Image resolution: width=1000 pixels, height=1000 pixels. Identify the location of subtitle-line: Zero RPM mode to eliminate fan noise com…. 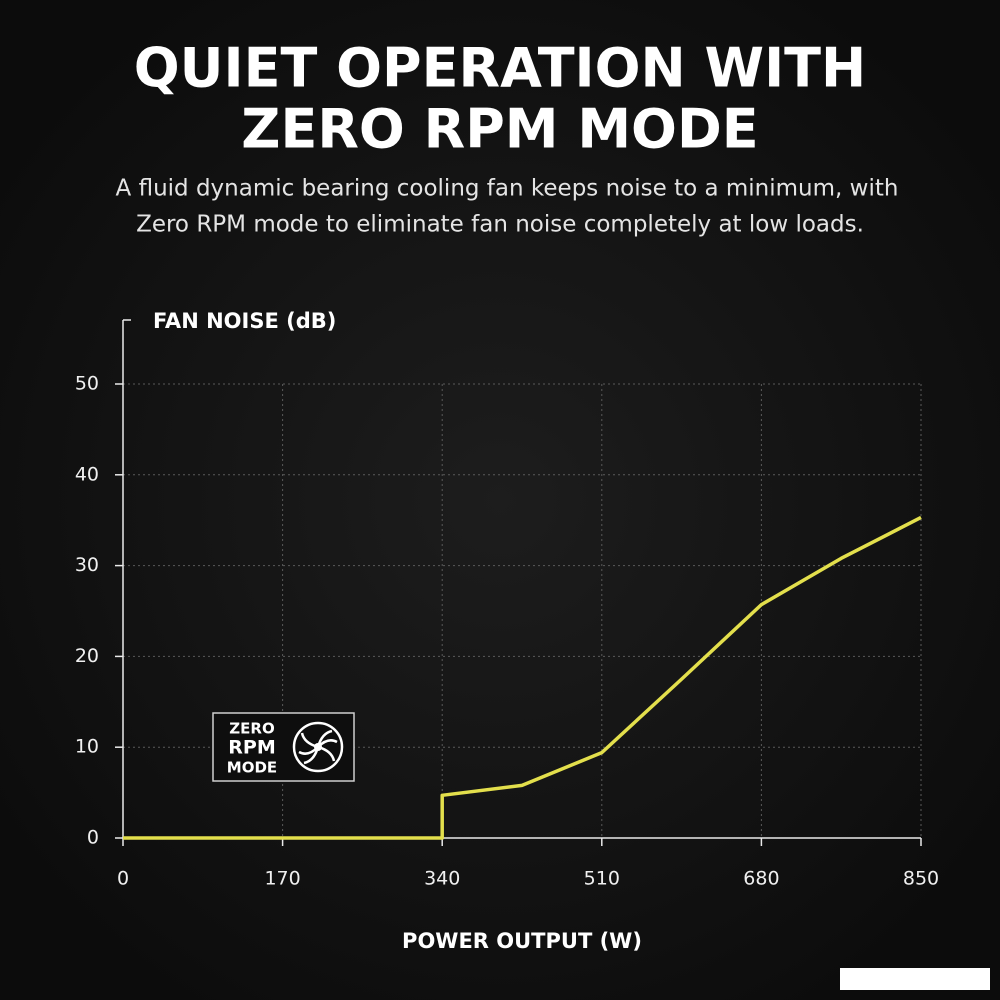
(500, 225).